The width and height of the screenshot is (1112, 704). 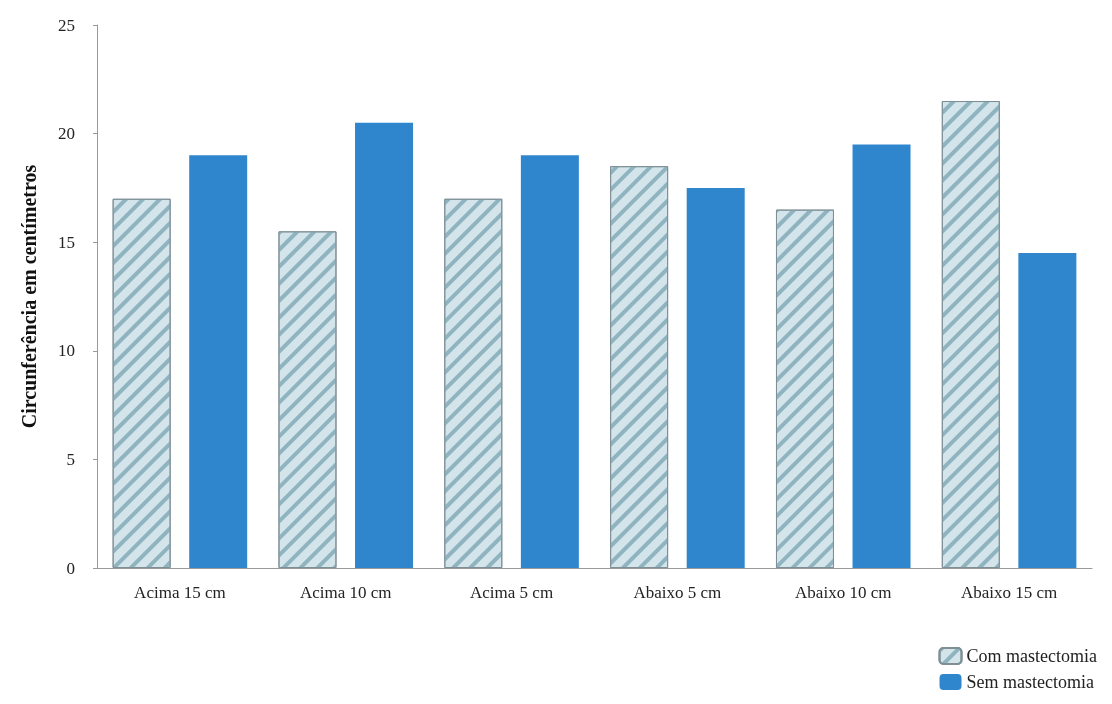 What do you see at coordinates (843, 592) in the screenshot?
I see `x-tick-label: Abaixo 10 cm` at bounding box center [843, 592].